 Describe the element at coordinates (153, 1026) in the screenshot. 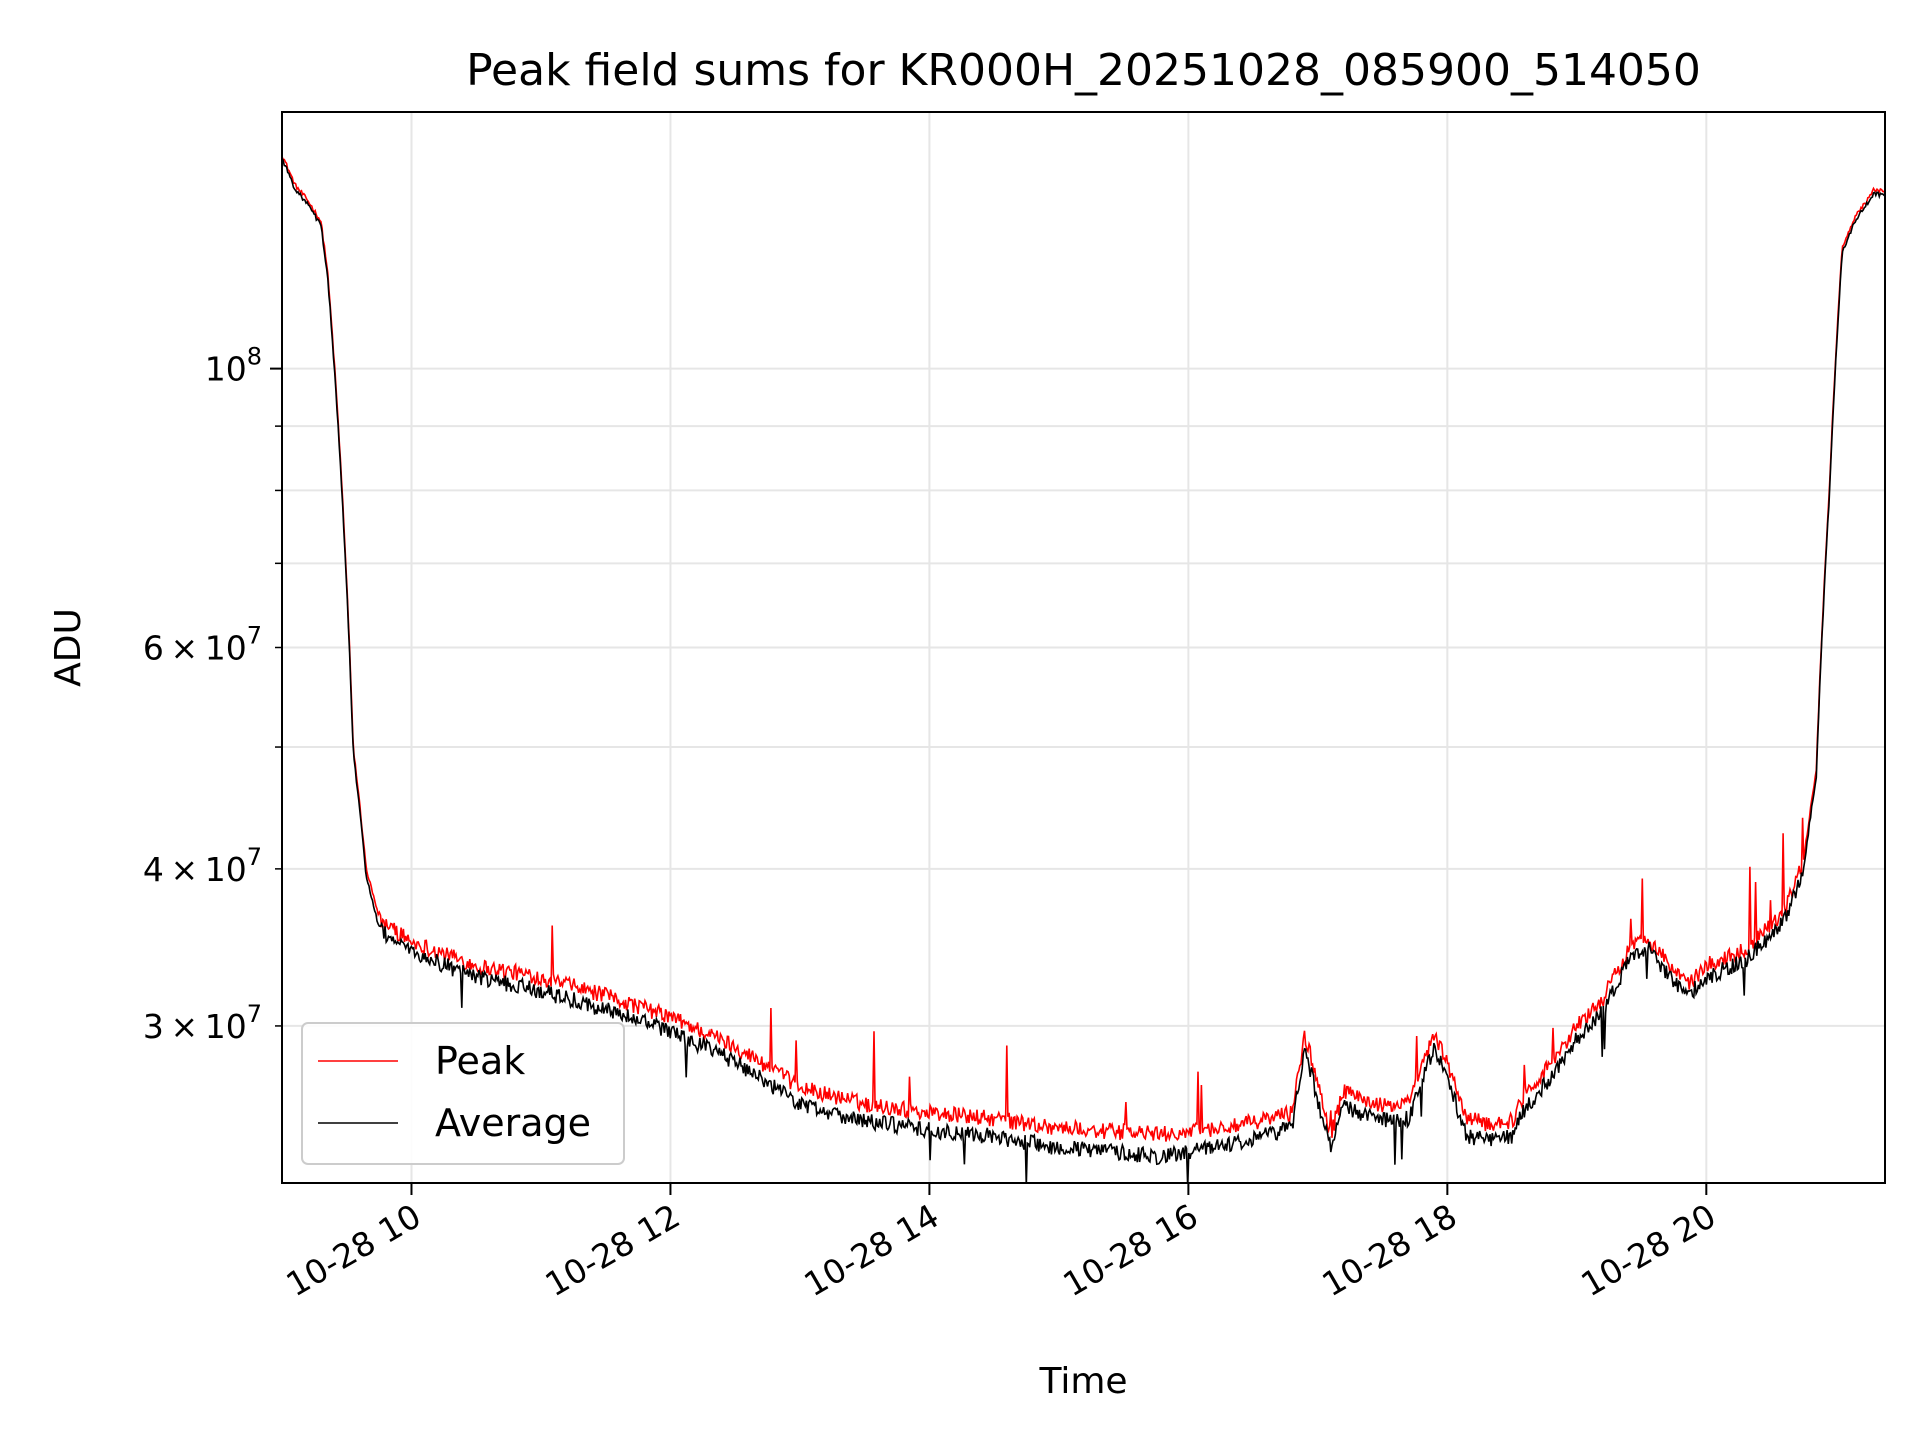

I see `y-tick-mantissa: 3` at that location.